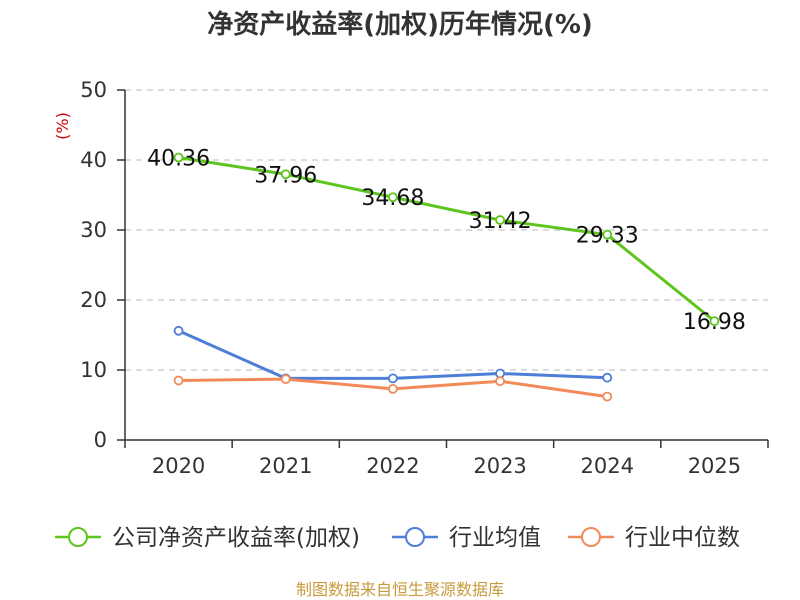  What do you see at coordinates (400, 589) in the screenshot?
I see `source-note: 制图数据来自恒生聚源数据库` at bounding box center [400, 589].